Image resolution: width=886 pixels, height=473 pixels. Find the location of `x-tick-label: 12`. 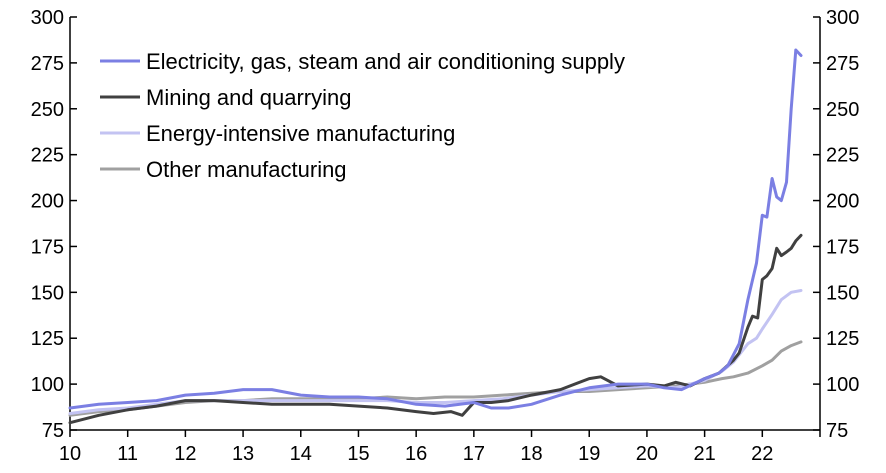

x-tick-label: 12 is located at coordinates (185, 454).